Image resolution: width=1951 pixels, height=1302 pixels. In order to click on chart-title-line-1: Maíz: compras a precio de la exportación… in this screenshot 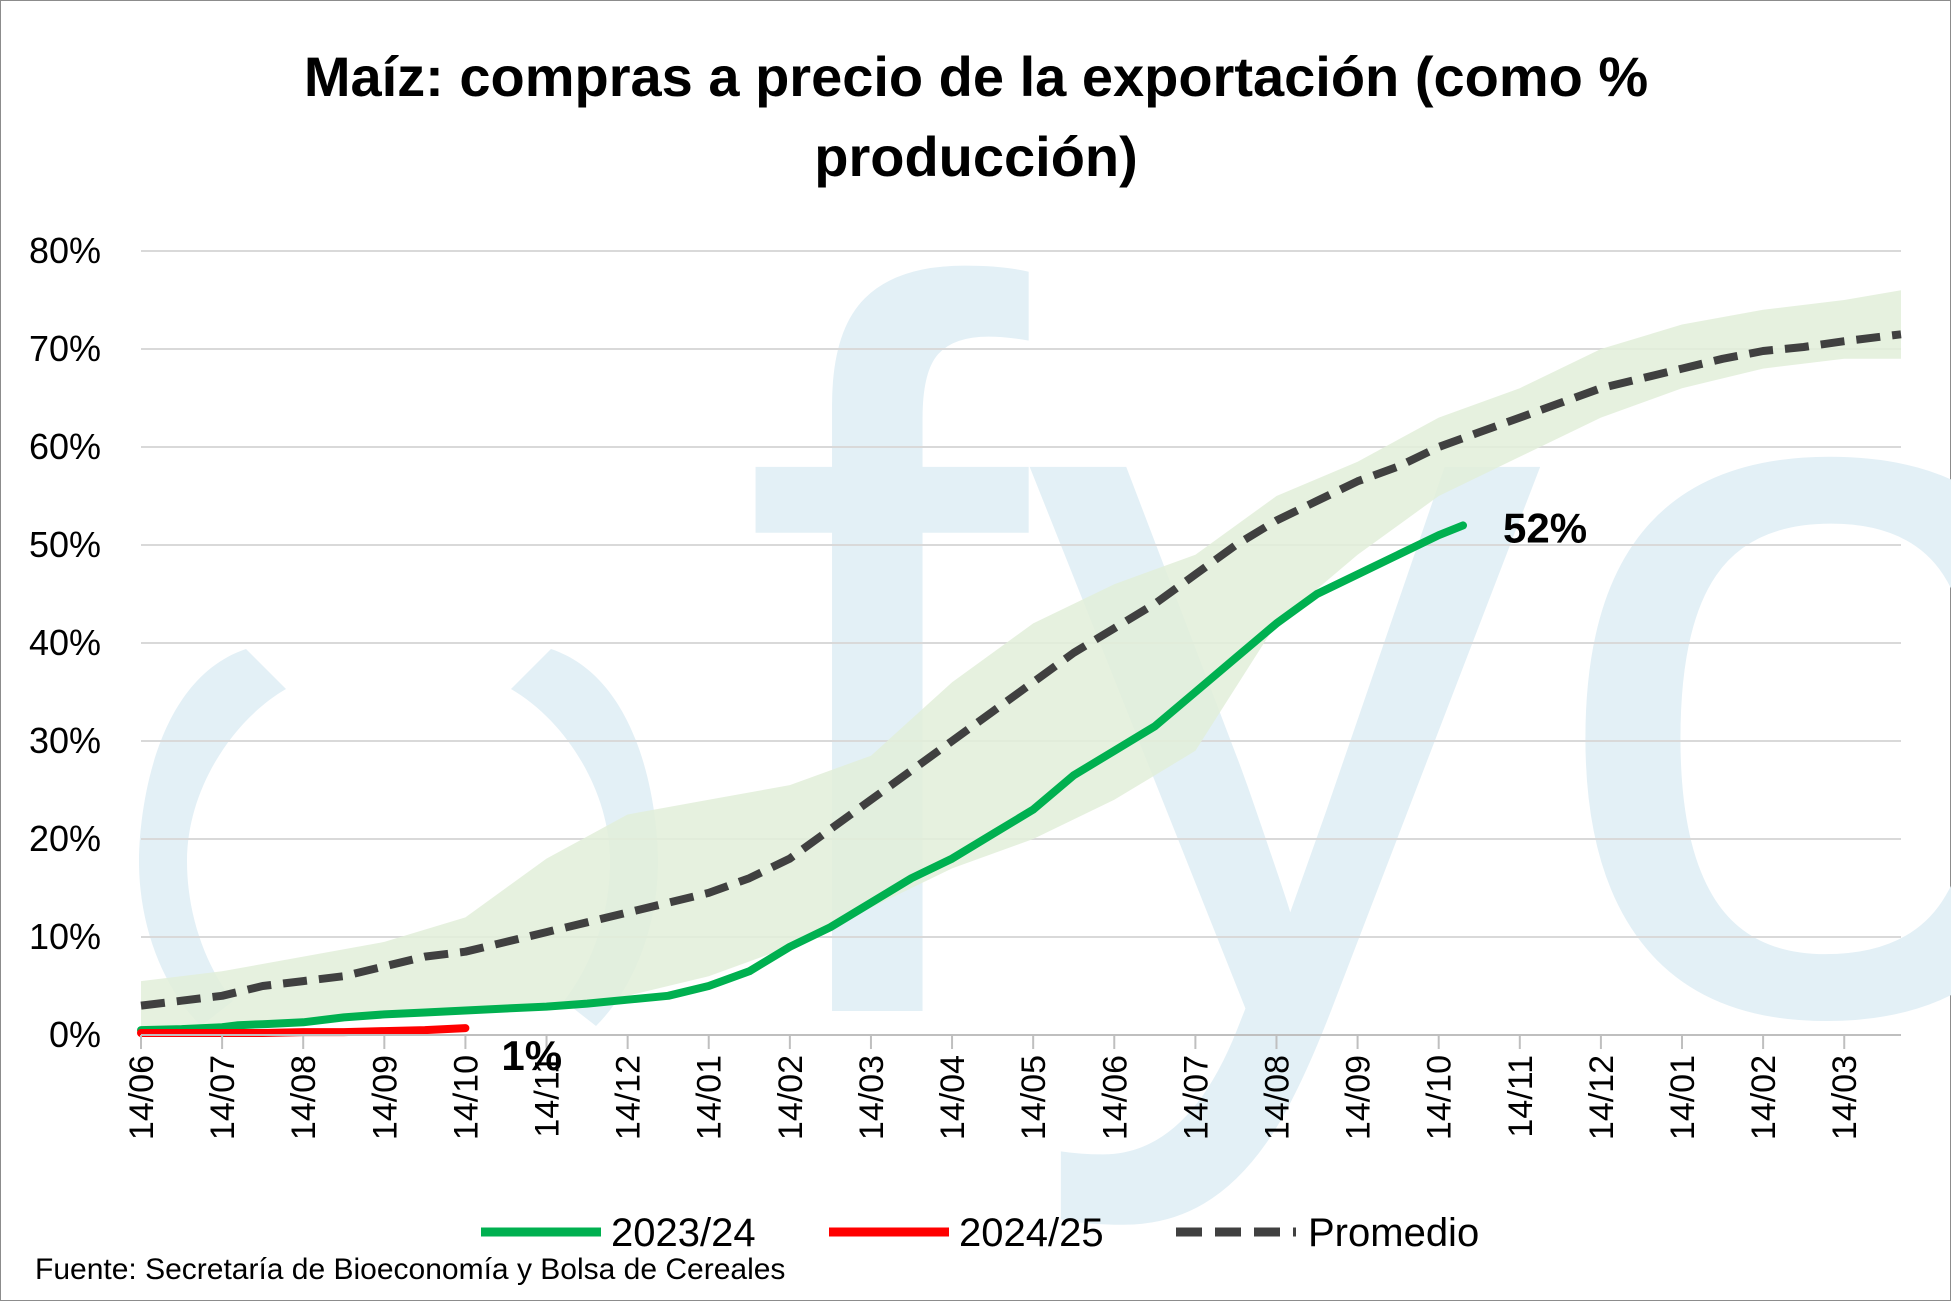, I will do `click(976, 76)`.